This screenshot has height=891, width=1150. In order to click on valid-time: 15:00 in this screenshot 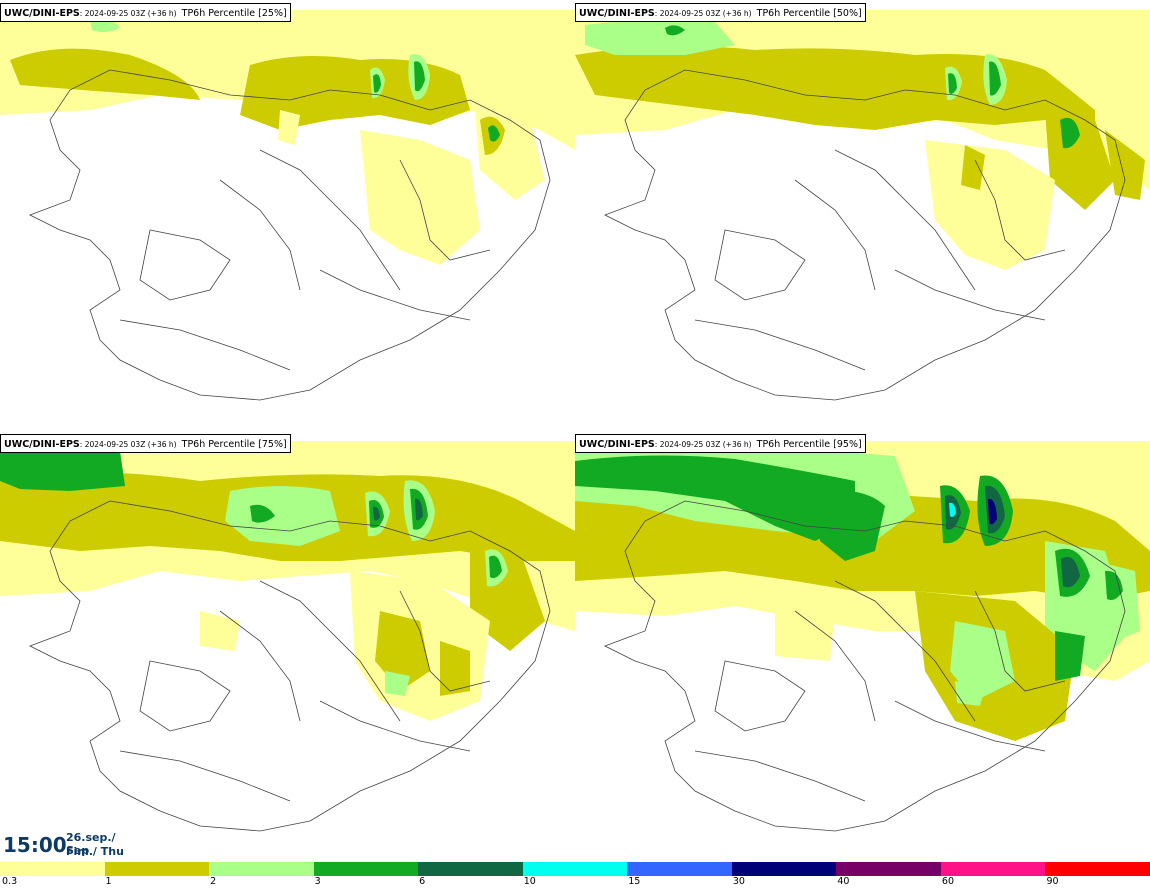, I will do `click(35, 845)`.